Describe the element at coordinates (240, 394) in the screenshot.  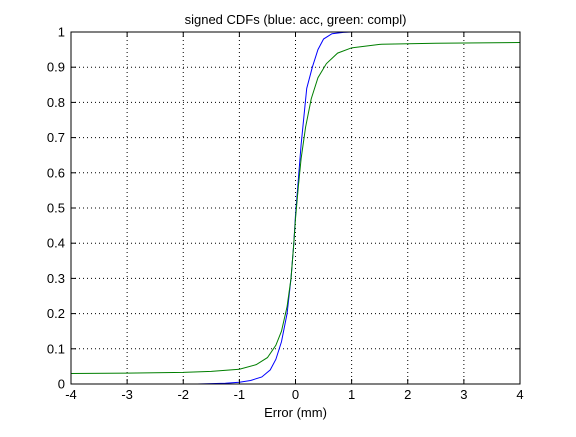
I see `x-tick-label: -1` at that location.